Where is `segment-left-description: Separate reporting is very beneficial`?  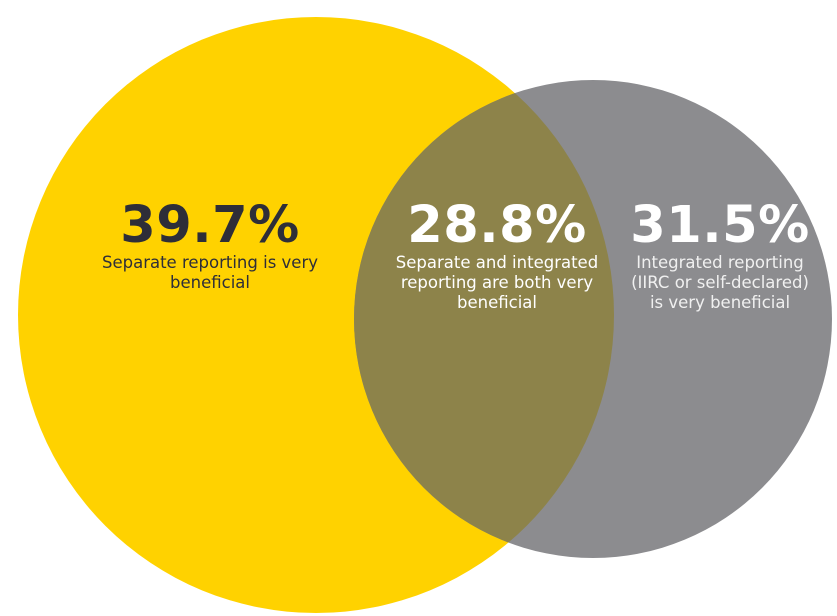 segment-left-description: Separate reporting is very beneficial is located at coordinates (209, 272).